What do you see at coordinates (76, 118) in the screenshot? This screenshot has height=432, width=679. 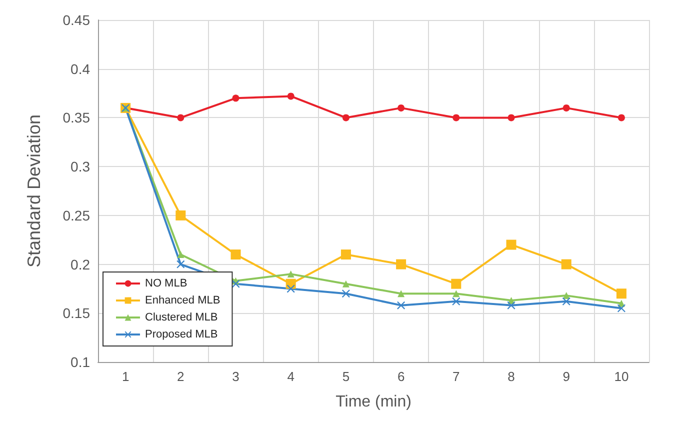 I see `y-tick-label: 0.35` at bounding box center [76, 118].